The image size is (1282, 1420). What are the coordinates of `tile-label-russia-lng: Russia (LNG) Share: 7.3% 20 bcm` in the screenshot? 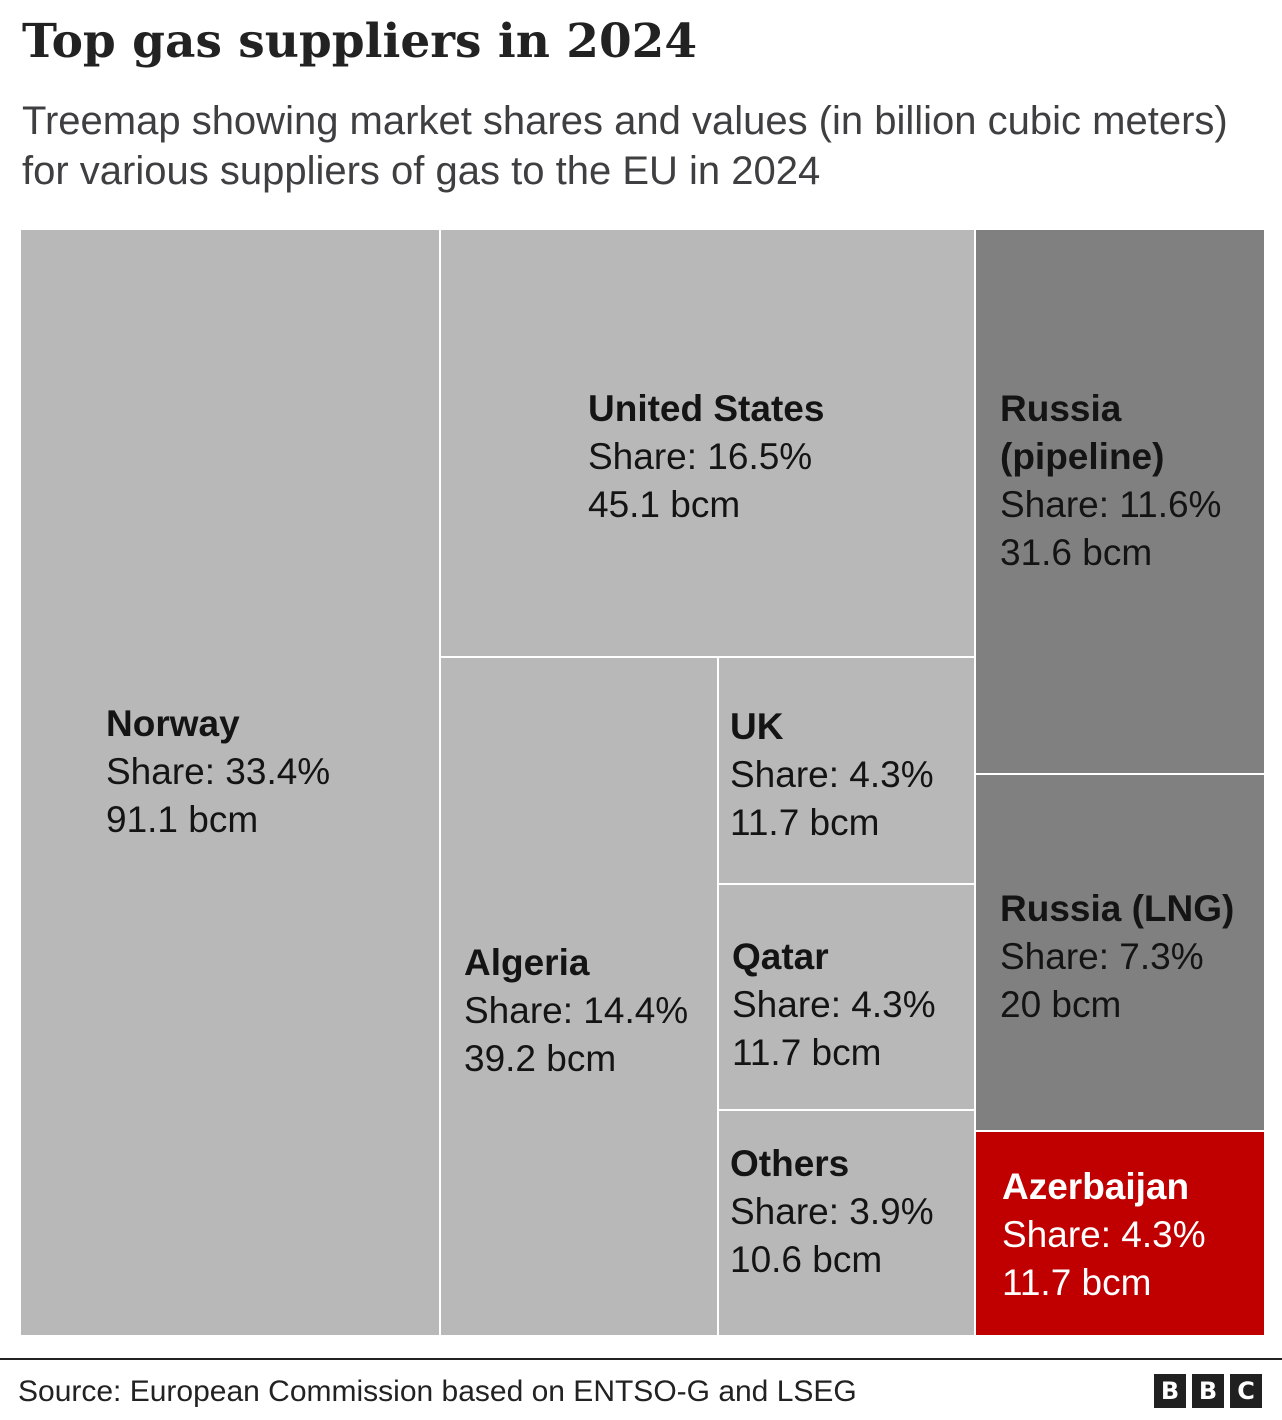 It's located at (1117, 957).